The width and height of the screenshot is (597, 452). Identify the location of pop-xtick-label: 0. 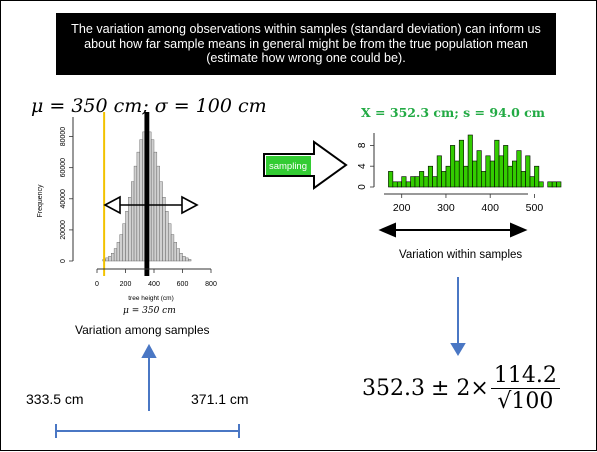
(97, 284).